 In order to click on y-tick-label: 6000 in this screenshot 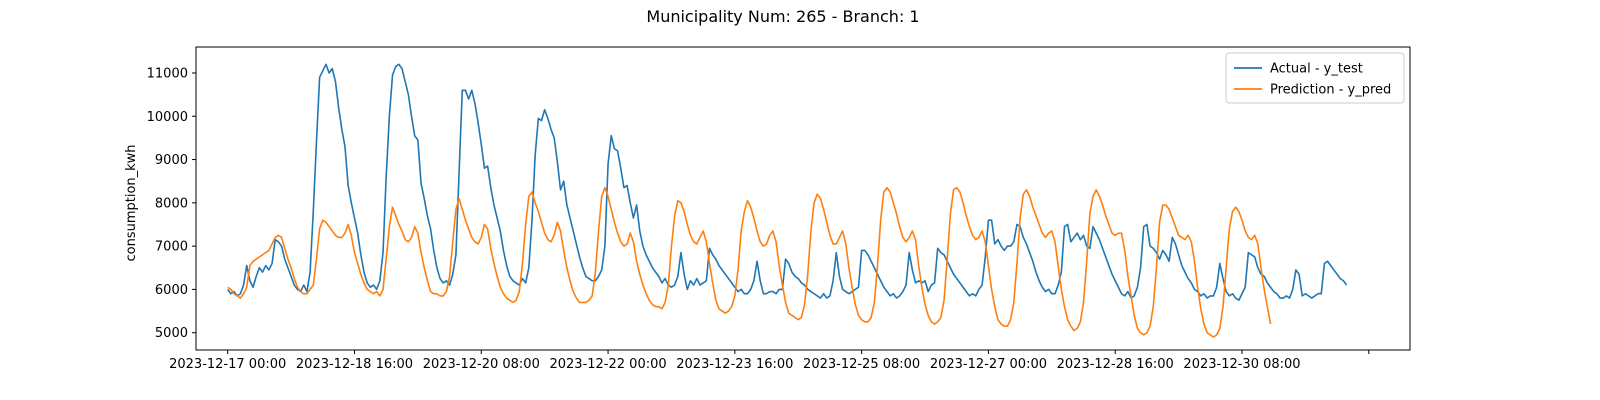, I will do `click(171, 290)`.